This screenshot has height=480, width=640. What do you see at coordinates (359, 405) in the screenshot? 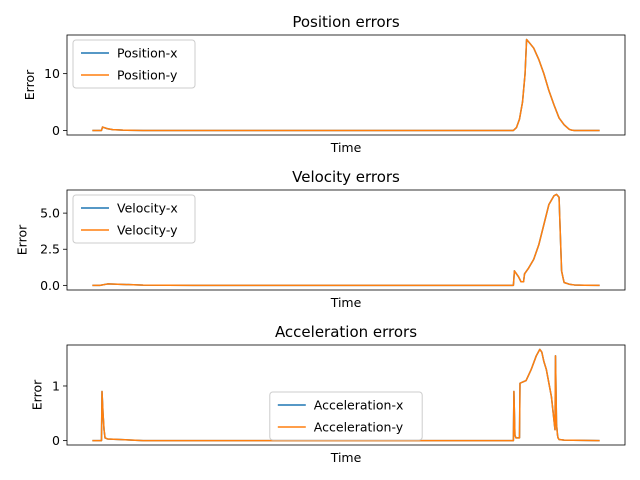
I see `legend-label: Acceleration-x` at bounding box center [359, 405].